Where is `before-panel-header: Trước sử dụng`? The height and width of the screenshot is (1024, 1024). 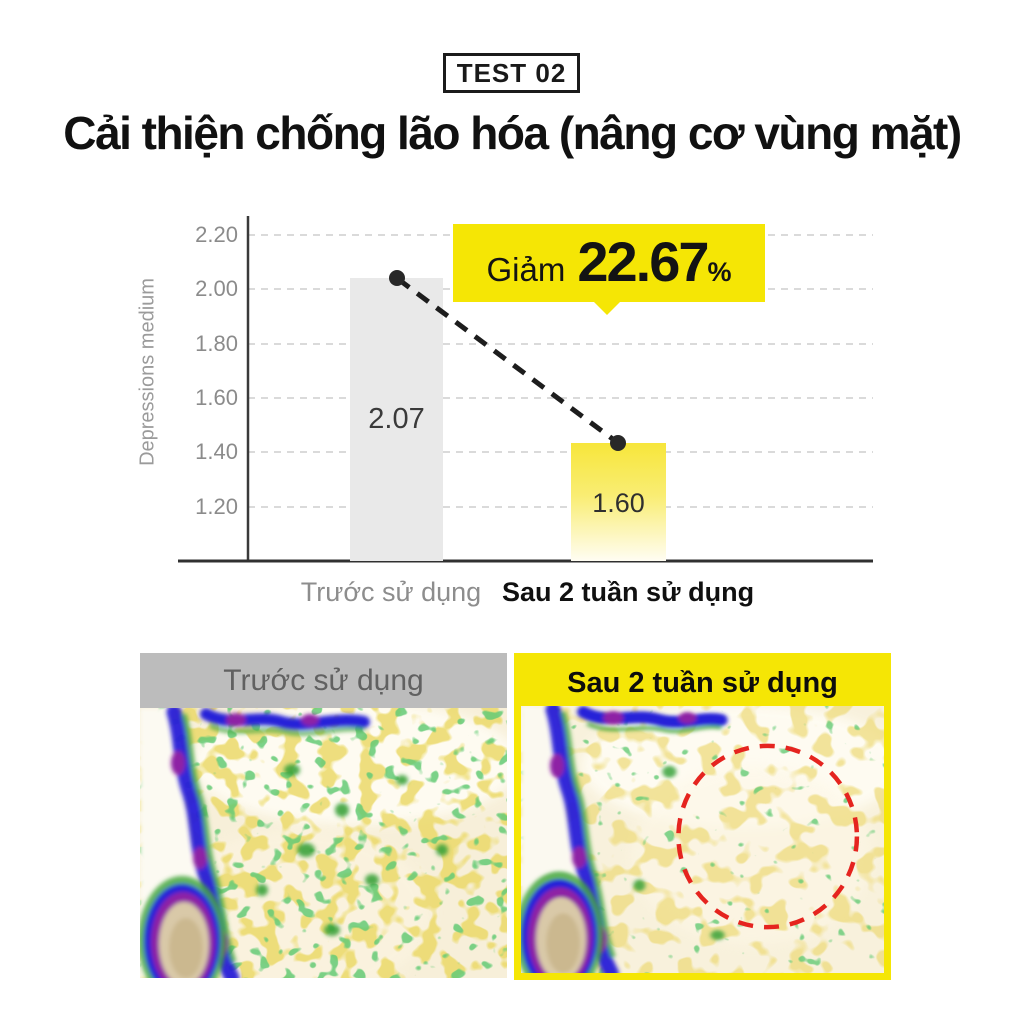
before-panel-header: Trước sử dụng is located at coordinates (323, 680).